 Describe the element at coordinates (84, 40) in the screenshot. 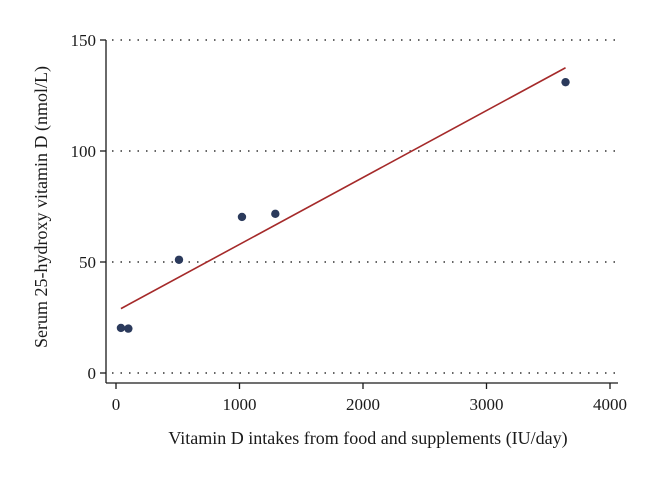

I see `y-tick-label-150: 150` at that location.